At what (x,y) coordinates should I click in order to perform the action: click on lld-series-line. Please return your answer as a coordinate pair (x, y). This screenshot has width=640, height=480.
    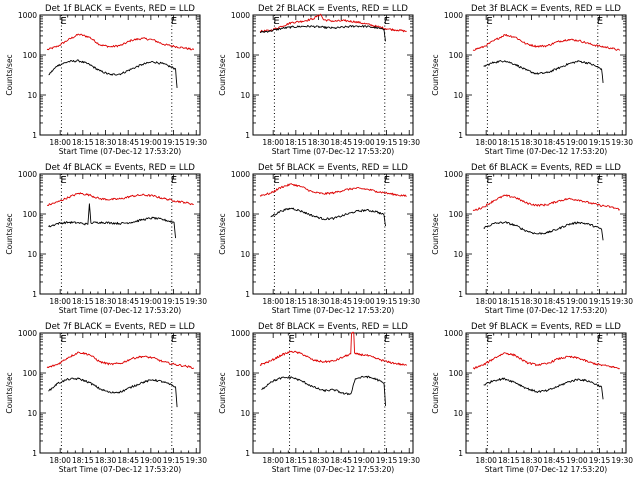
    Looking at the image, I should click on (546, 361).